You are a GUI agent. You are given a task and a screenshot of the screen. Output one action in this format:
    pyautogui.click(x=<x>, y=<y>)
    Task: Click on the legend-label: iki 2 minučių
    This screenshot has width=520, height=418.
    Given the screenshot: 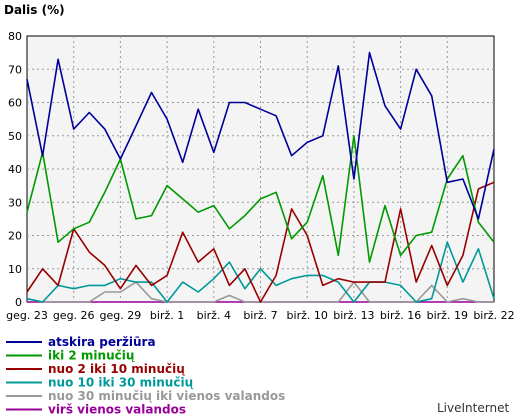 What is the action you would take?
    pyautogui.click(x=91, y=356)
    